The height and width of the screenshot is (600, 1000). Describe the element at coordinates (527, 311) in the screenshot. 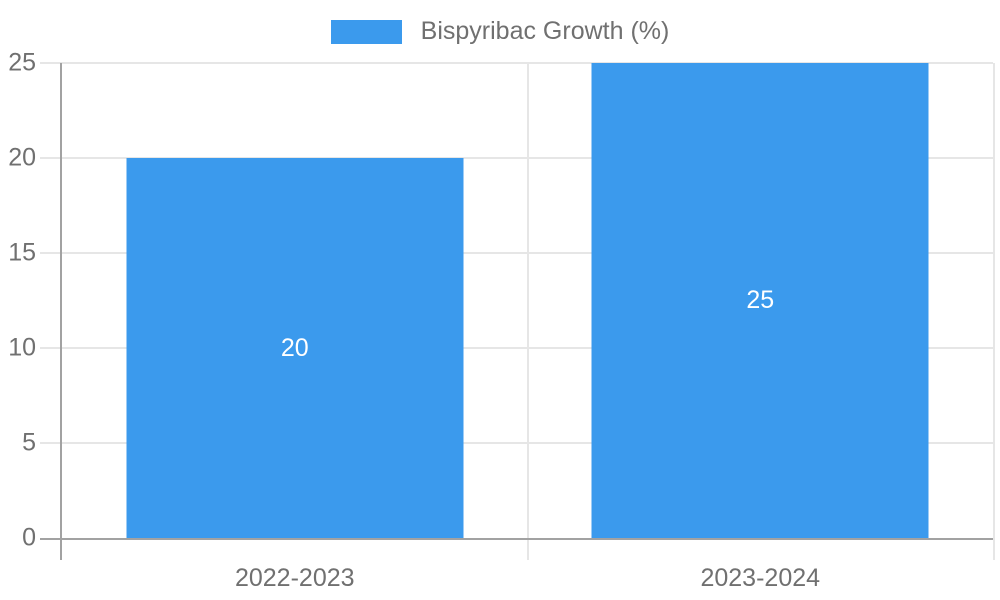

I see `category-divider-line` at that location.